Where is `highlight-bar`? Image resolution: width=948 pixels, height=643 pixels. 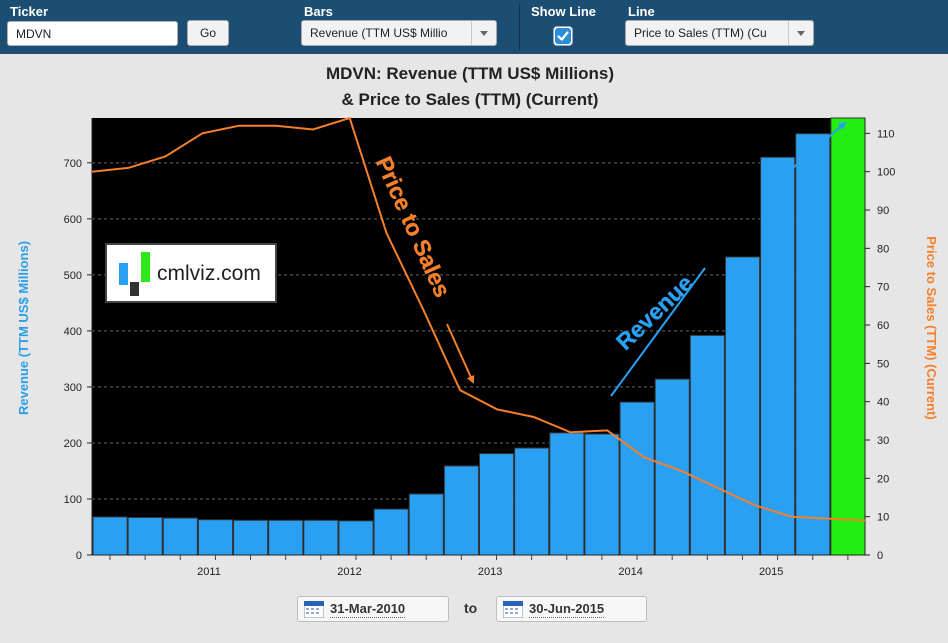 highlight-bar is located at coordinates (848, 336).